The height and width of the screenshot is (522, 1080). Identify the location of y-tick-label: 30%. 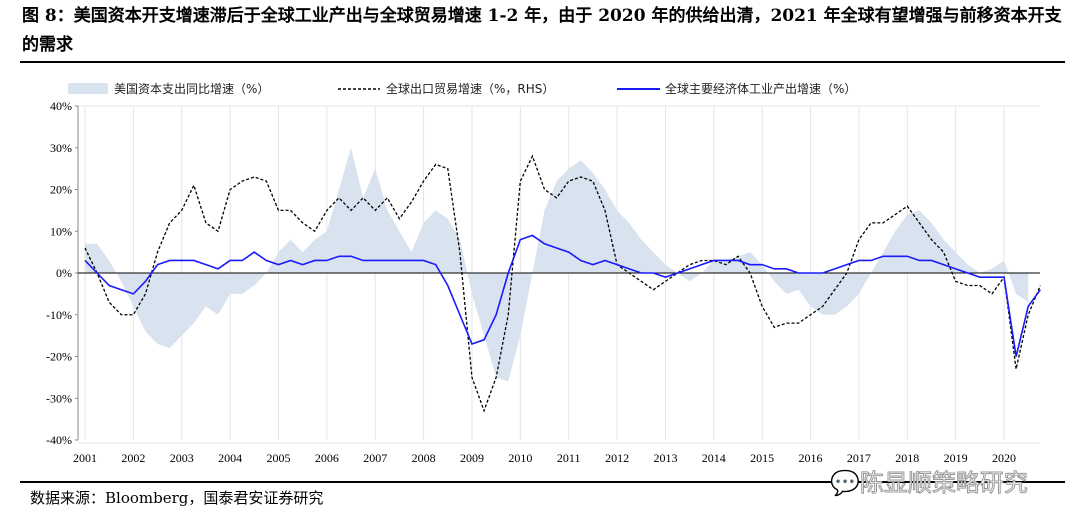
(61, 148).